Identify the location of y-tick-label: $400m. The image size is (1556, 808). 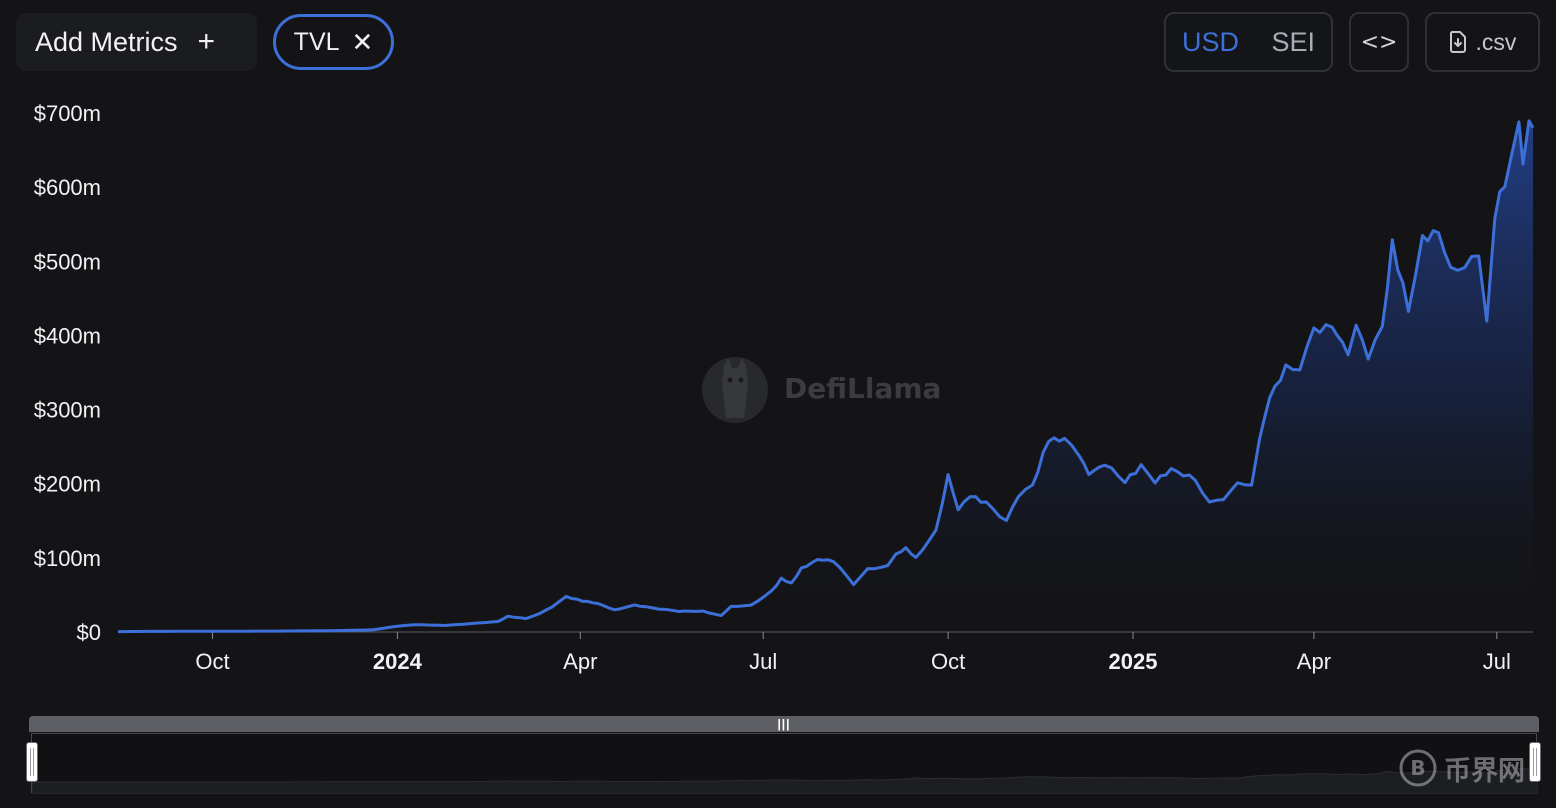
(67, 335).